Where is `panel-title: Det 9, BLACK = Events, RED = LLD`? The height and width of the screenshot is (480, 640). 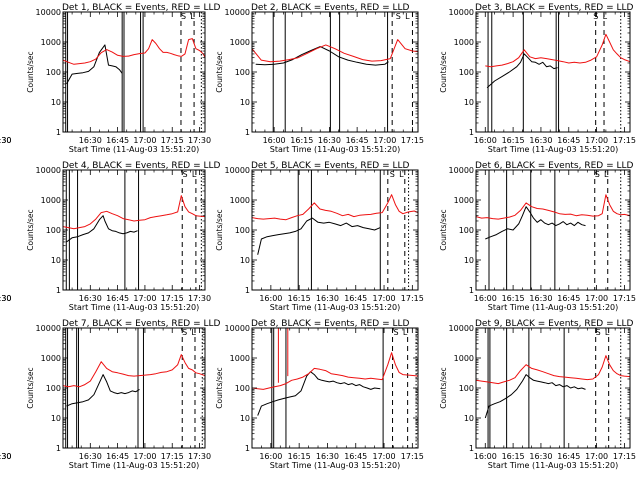 panel-title: Det 9, BLACK = Events, RED = LLD is located at coordinates (554, 324).